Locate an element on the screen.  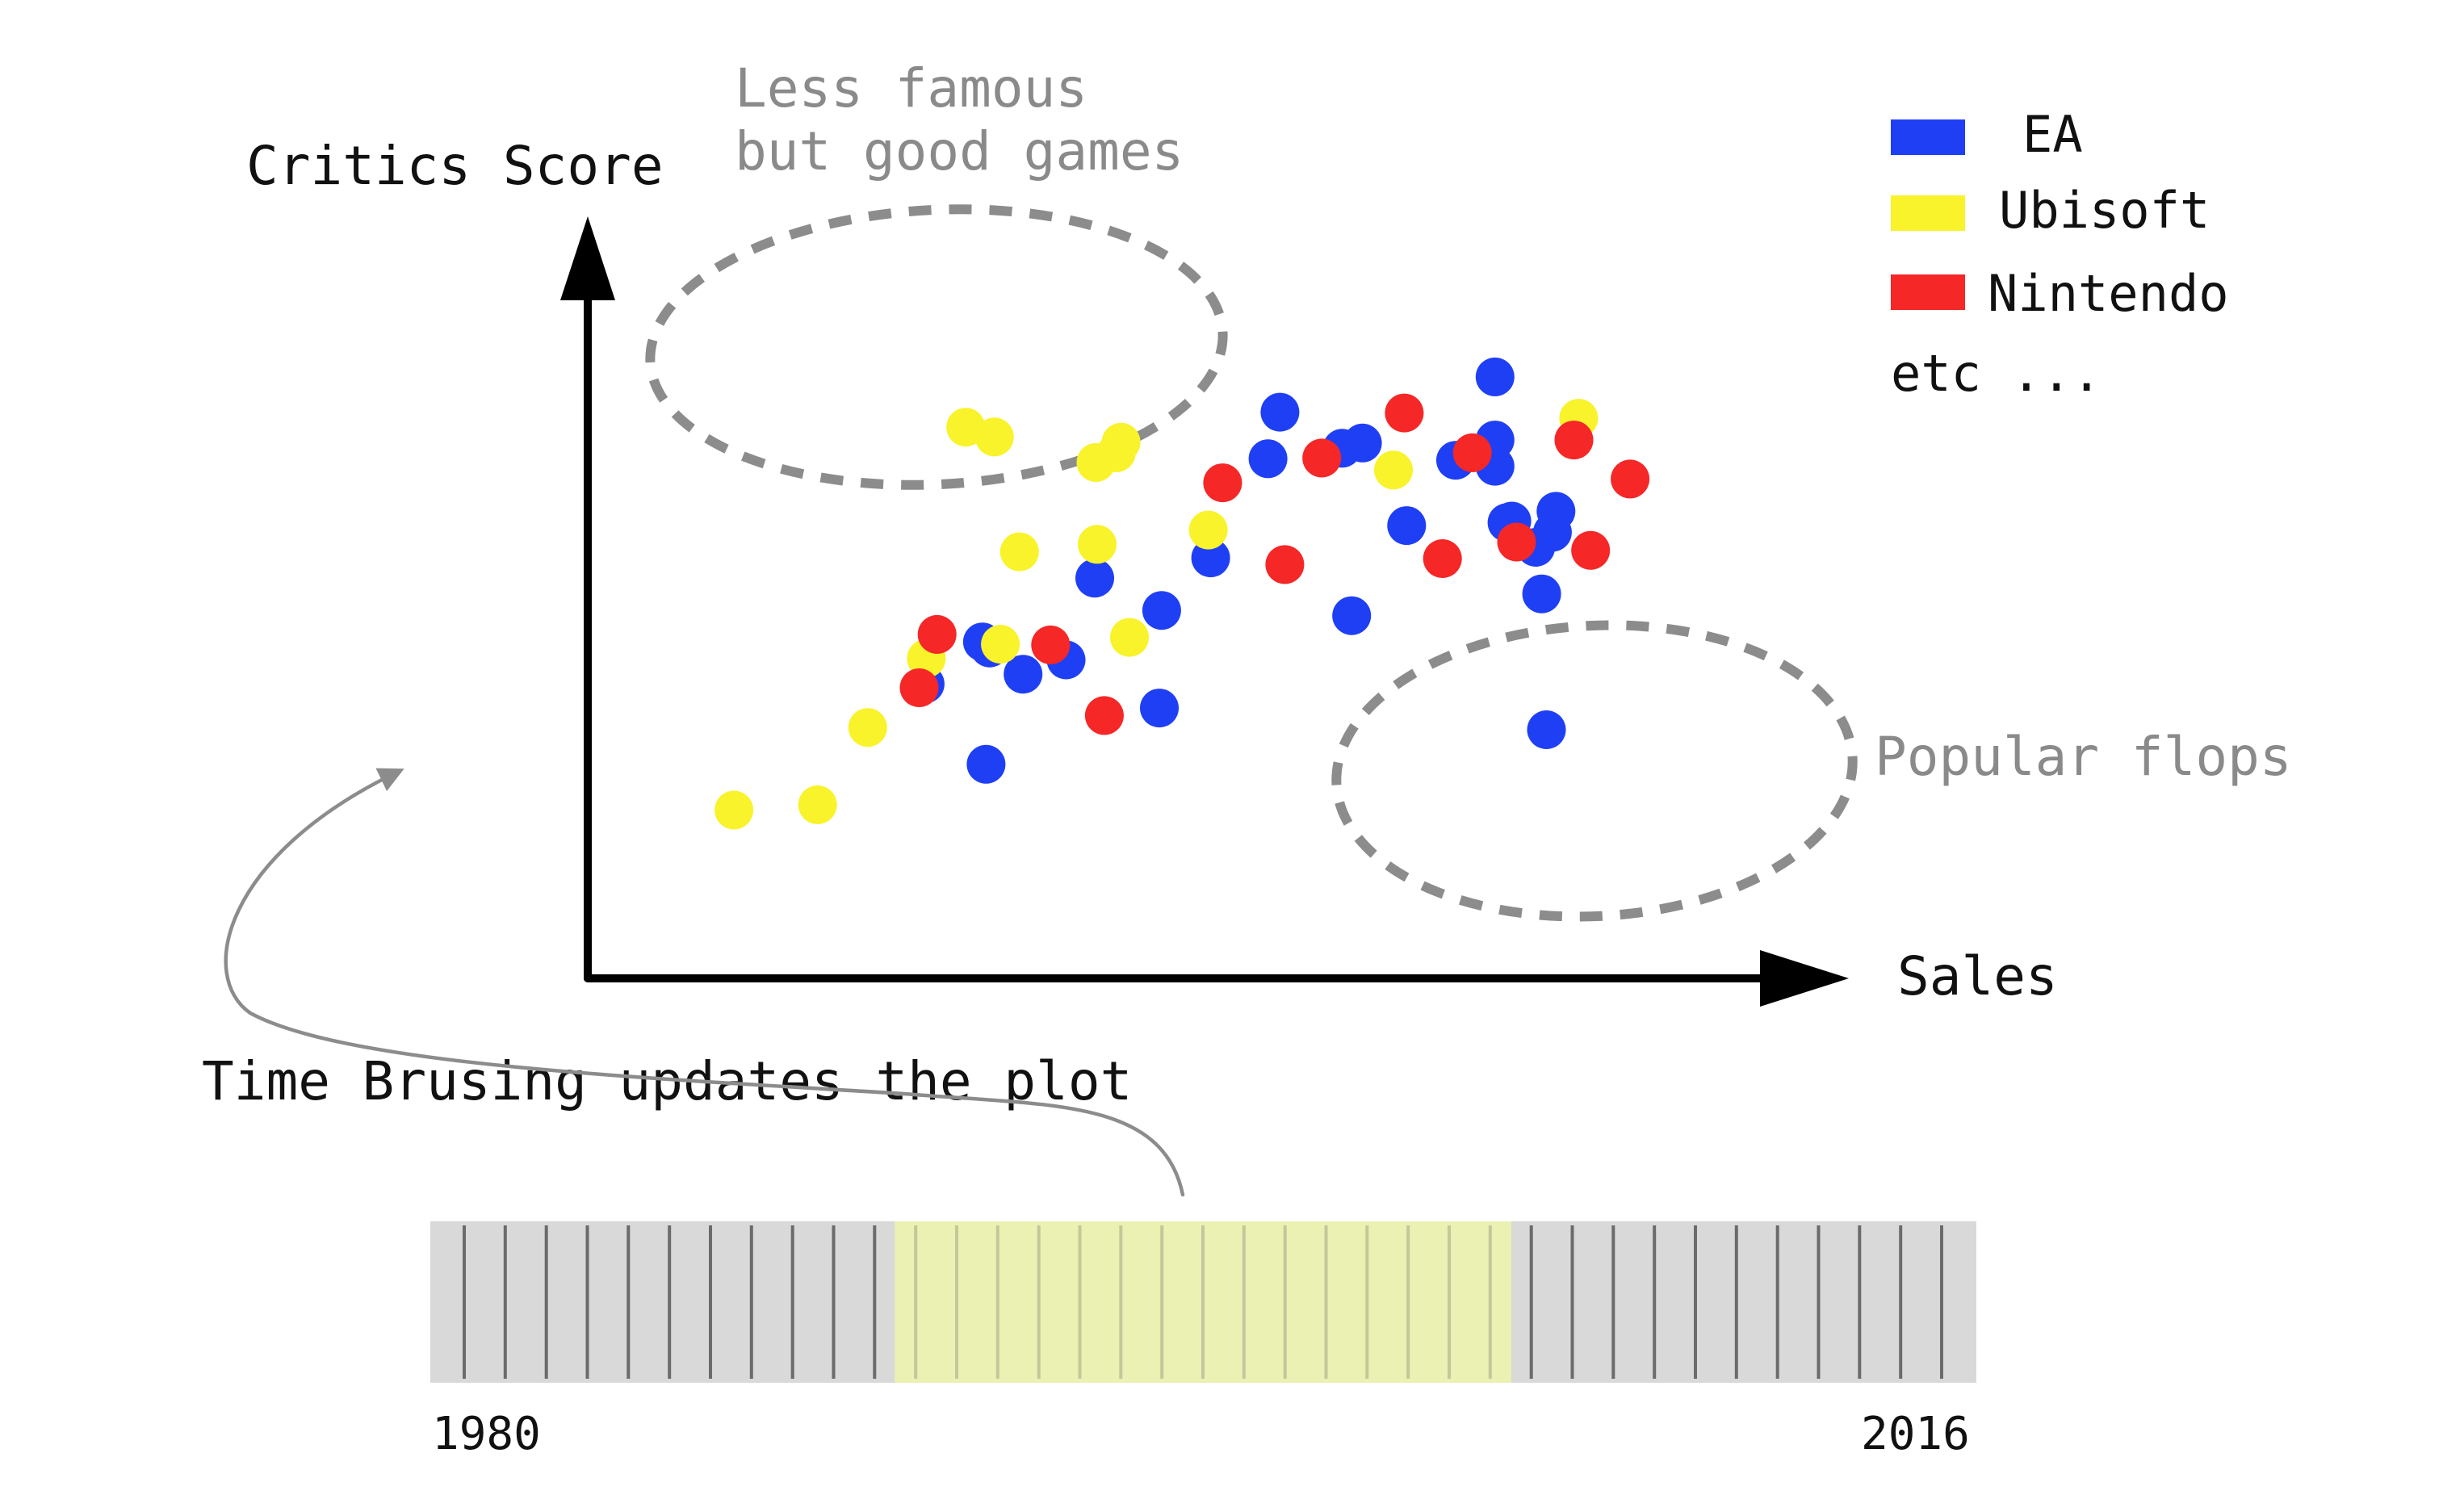
timeline-slider is located at coordinates (1203, 1302).